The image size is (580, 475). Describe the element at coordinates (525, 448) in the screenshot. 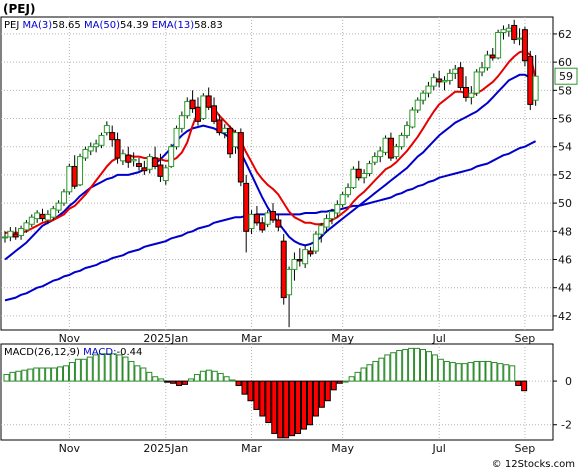

I see `macd-date-label: Sep` at that location.